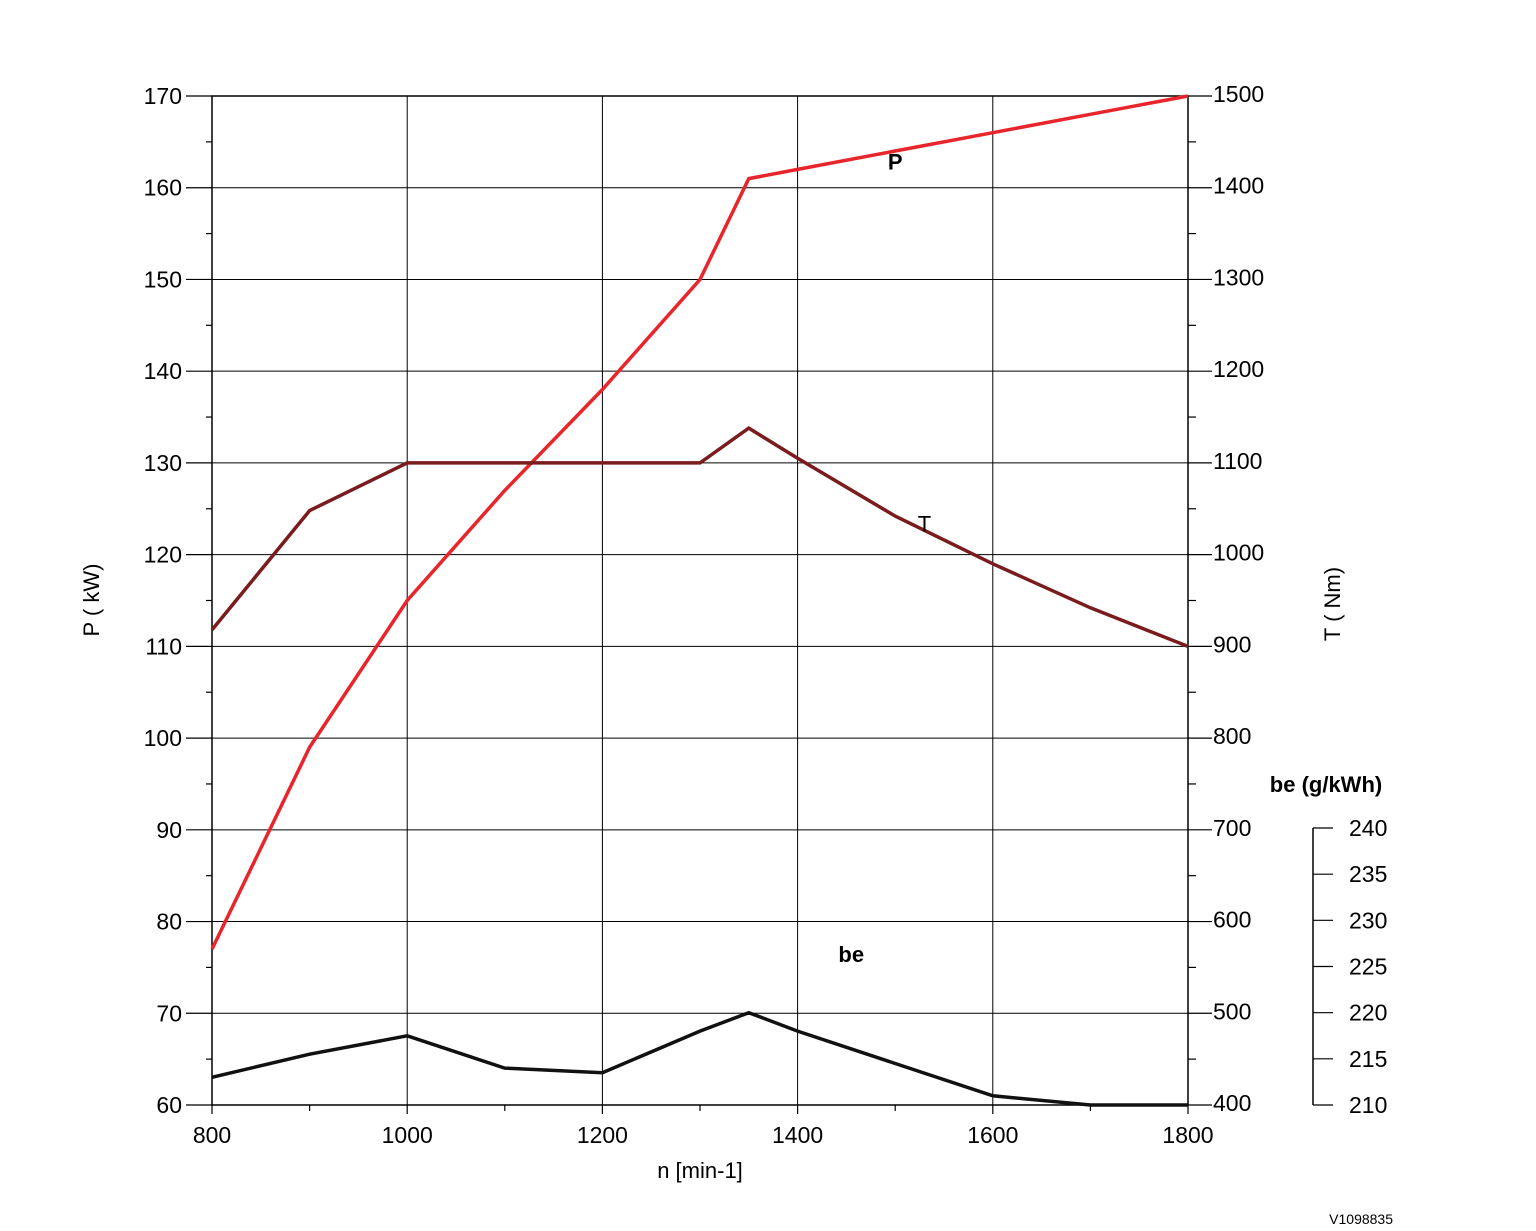 The image size is (1536, 1231). What do you see at coordinates (163, 279) in the screenshot?
I see `left-tick-label: 150` at bounding box center [163, 279].